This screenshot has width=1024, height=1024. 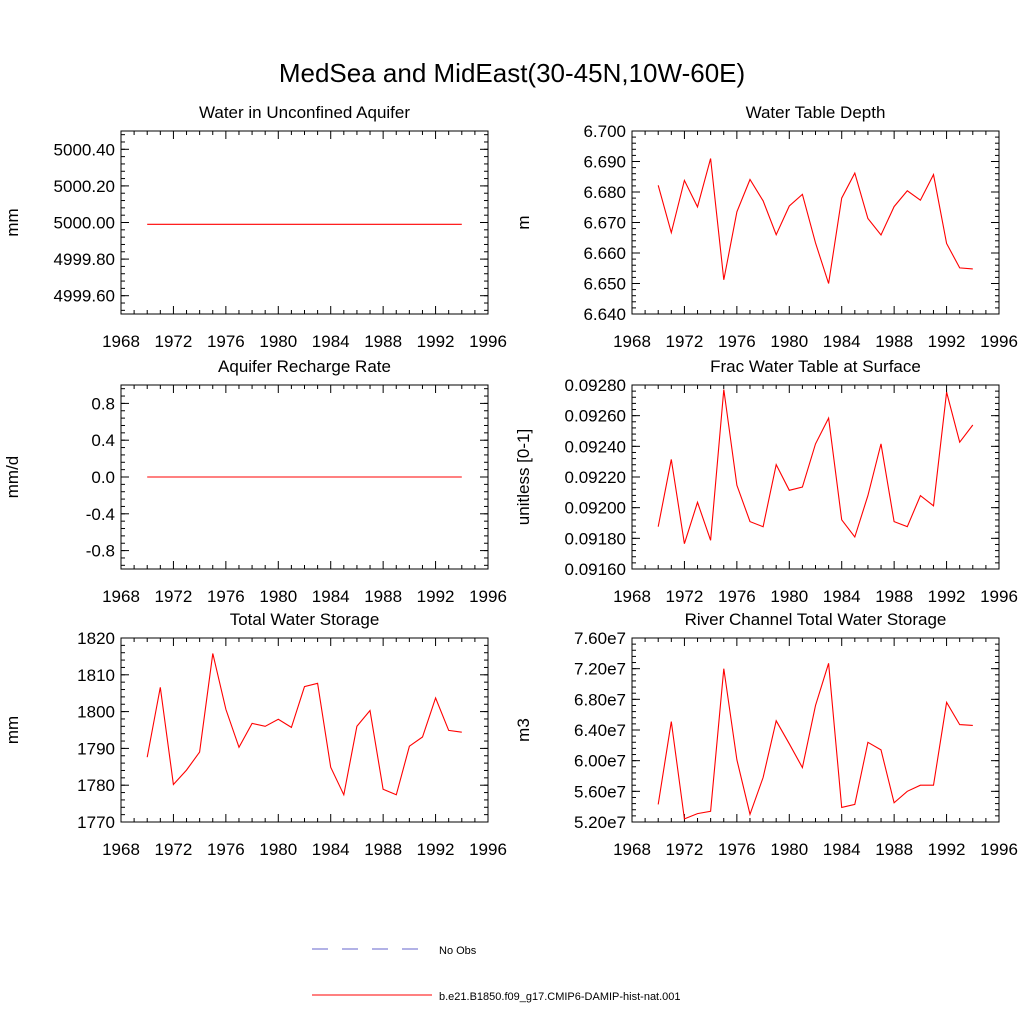 What do you see at coordinates (600, 822) in the screenshot?
I see `y-tick-label: 5.20e7` at bounding box center [600, 822].